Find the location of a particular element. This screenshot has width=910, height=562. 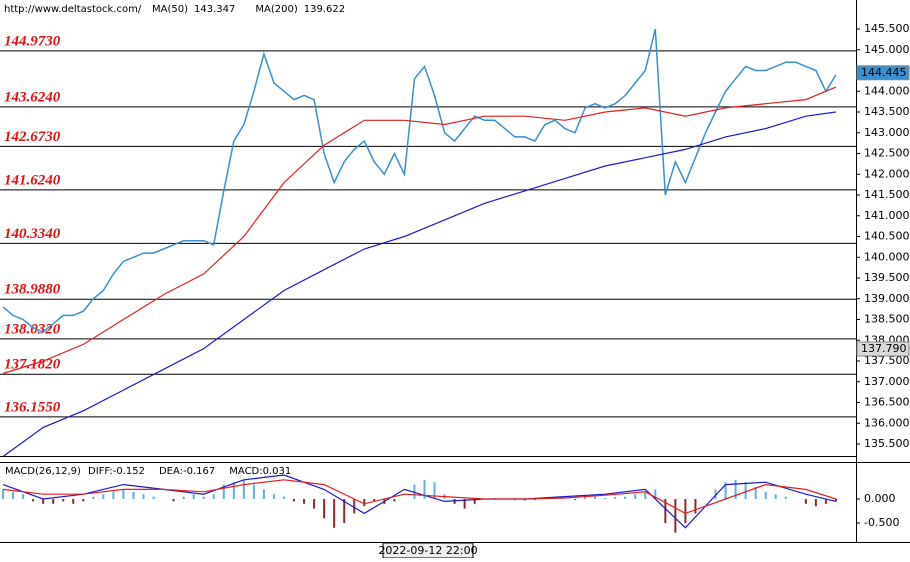

price-marker-label: 137.790 is located at coordinates (884, 348).